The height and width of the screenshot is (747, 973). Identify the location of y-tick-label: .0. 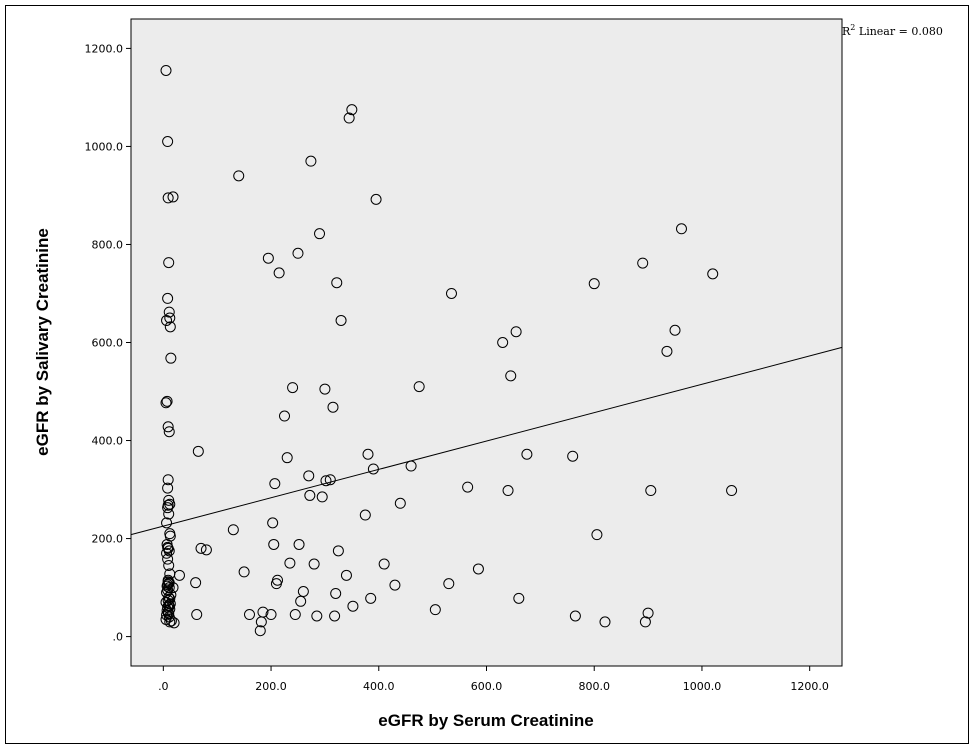
(118, 637).